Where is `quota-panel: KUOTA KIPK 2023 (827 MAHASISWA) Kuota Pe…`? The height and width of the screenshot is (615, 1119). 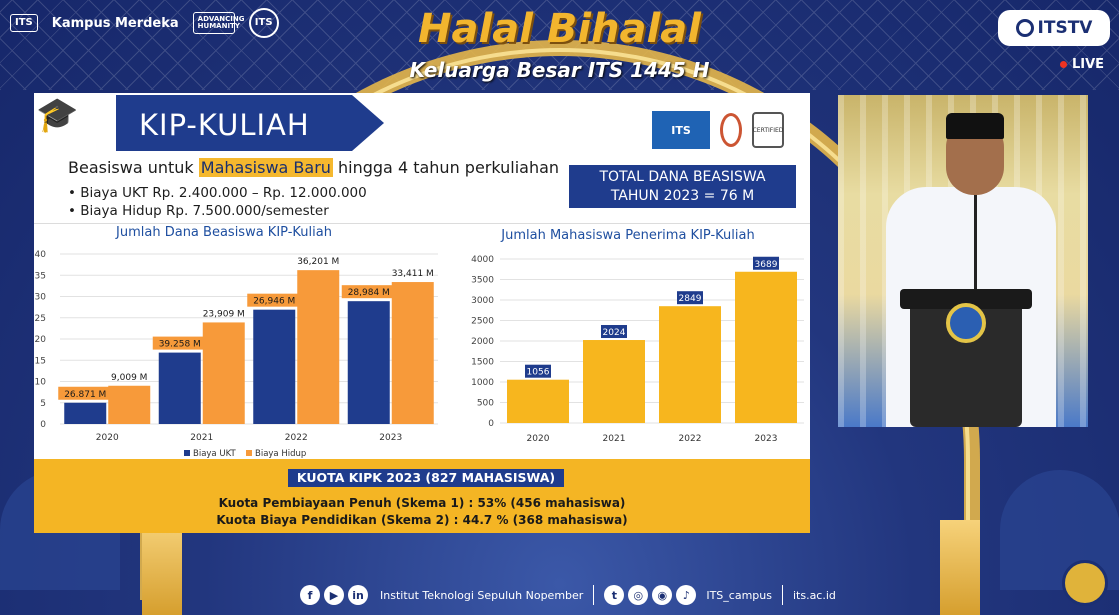
quota-panel: KUOTA KIPK 2023 (827 MAHASISWA) Kuota Pe… is located at coordinates (422, 496).